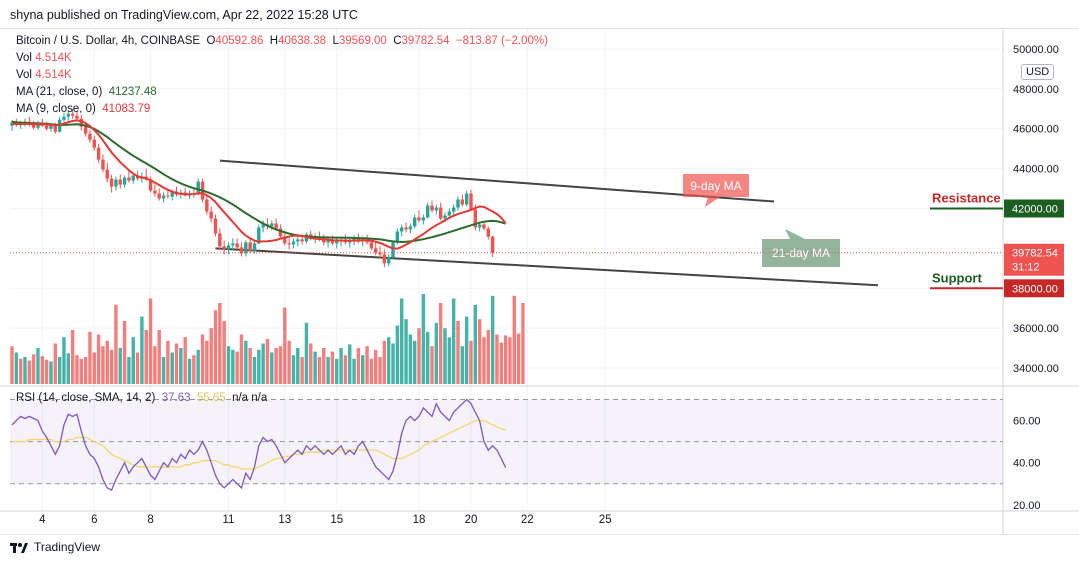 This screenshot has width=1079, height=565. Describe the element at coordinates (259, 444) in the screenshot. I see `rsi-sma-line` at that location.